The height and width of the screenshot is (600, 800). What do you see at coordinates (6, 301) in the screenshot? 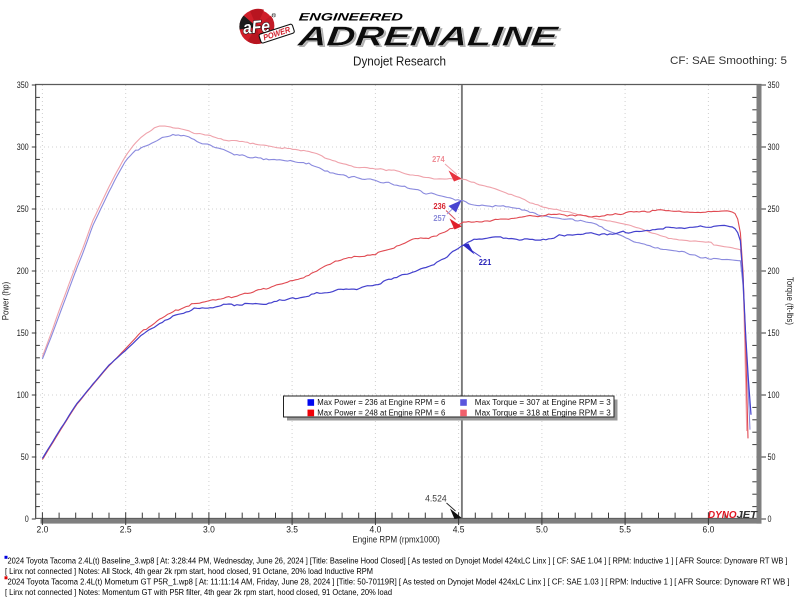
I see `svg-text: Power (hp)` at bounding box center [6, 301].